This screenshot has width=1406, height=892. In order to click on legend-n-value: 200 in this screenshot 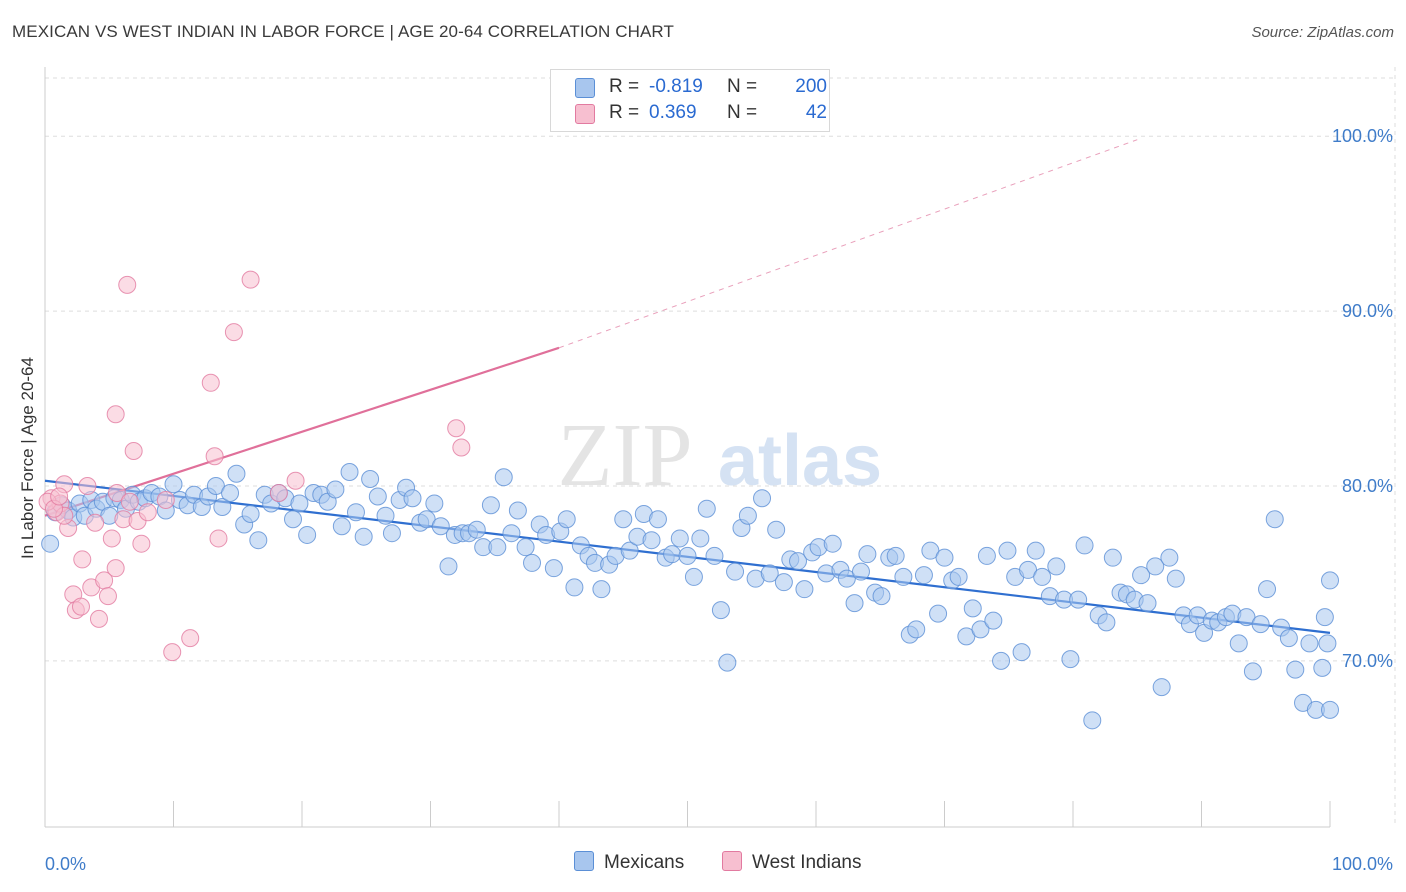, I will do `click(811, 86)`.